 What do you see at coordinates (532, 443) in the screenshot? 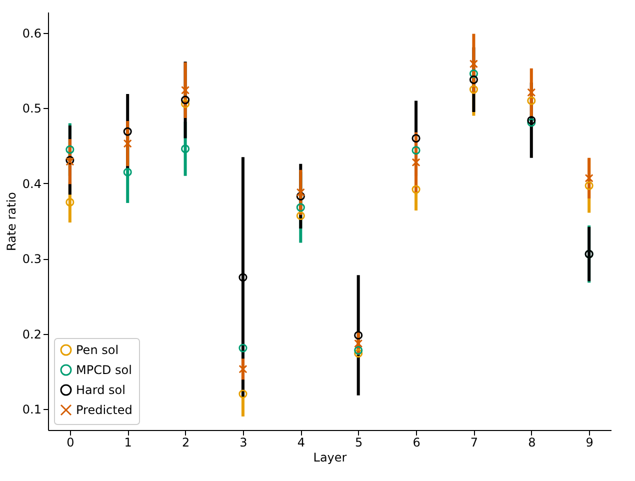
I see `x-tick-label: 8` at bounding box center [532, 443].